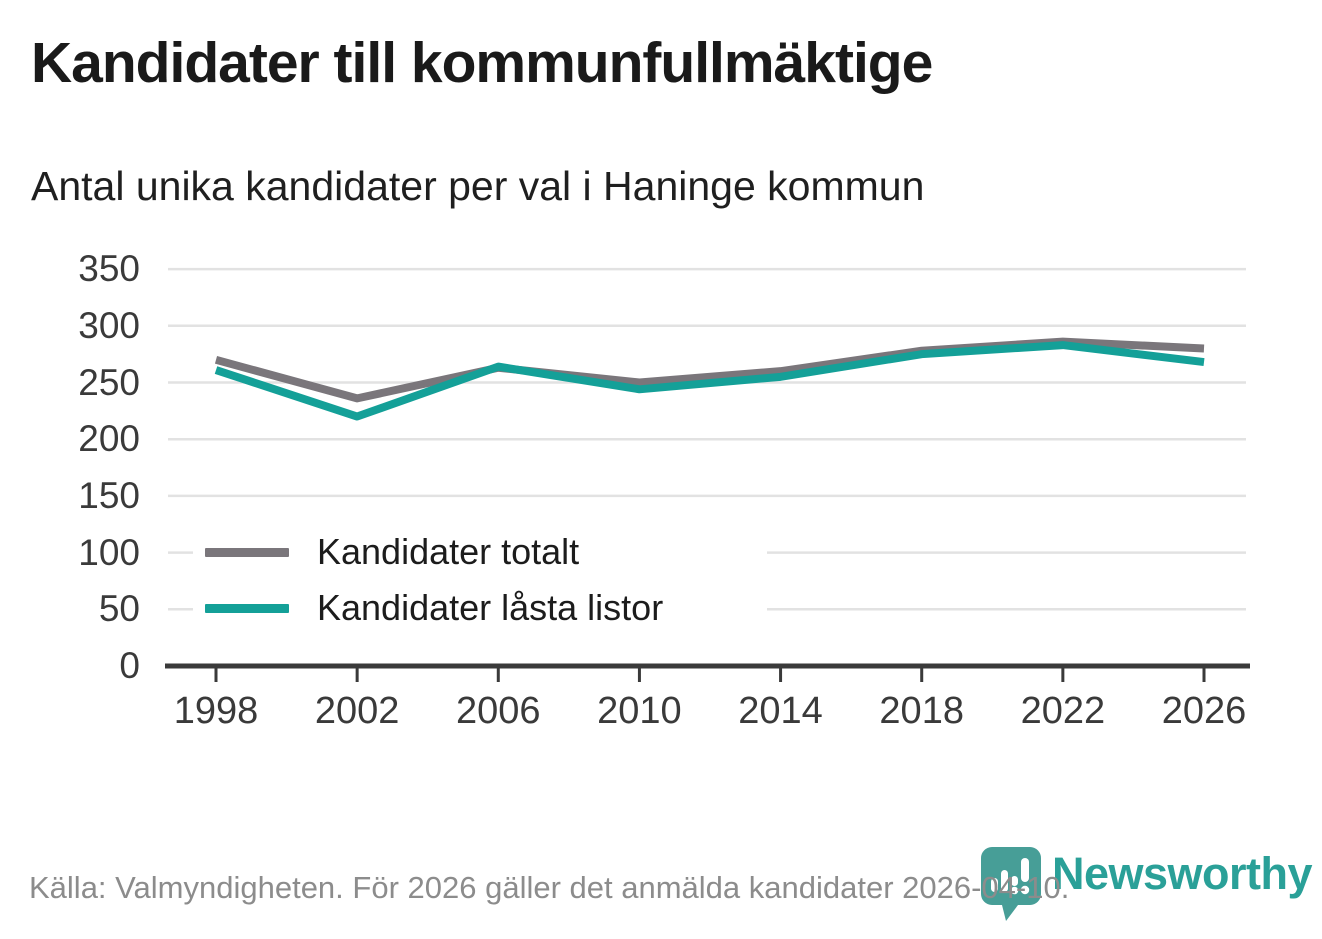 Image resolution: width=1322 pixels, height=939 pixels. Describe the element at coordinates (490, 607) in the screenshot. I see `legend-label-locked-lists: Kandidater låsta listor` at that location.